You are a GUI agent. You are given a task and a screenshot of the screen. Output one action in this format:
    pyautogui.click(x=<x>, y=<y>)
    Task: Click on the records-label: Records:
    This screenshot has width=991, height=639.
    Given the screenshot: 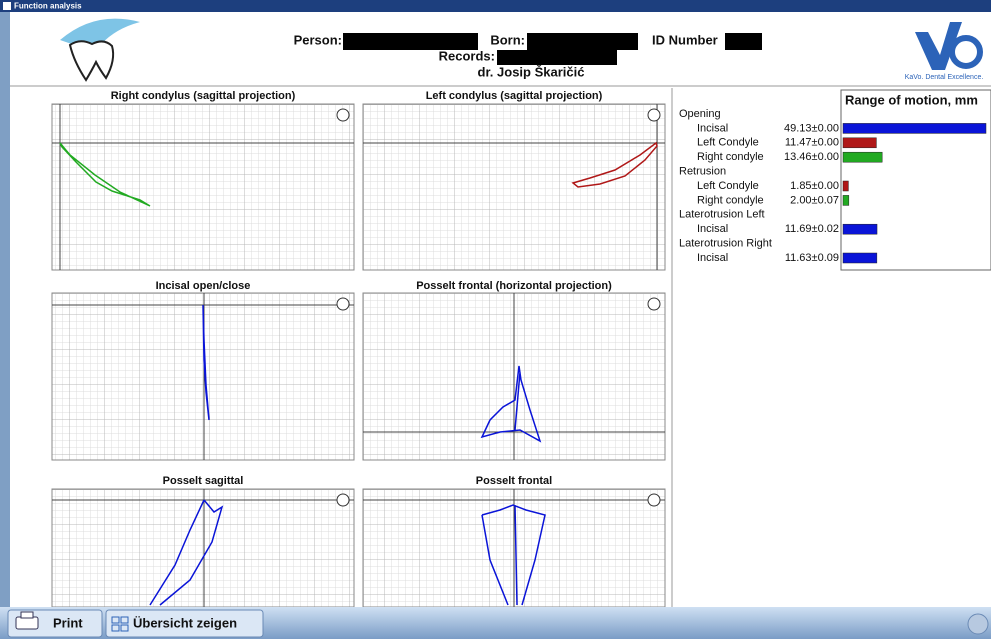 What is the action you would take?
    pyautogui.click(x=467, y=55)
    